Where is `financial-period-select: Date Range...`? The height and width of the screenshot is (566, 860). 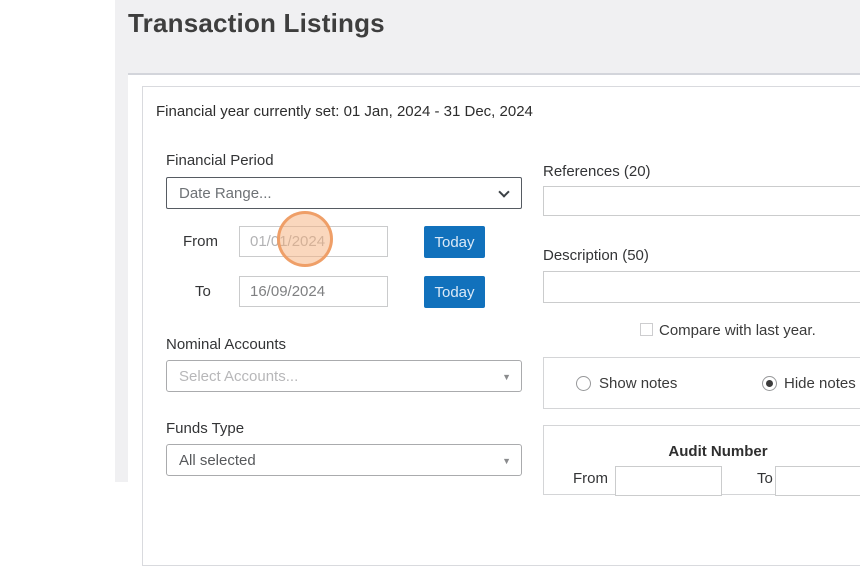
financial-period-select: Date Range... is located at coordinates (344, 193).